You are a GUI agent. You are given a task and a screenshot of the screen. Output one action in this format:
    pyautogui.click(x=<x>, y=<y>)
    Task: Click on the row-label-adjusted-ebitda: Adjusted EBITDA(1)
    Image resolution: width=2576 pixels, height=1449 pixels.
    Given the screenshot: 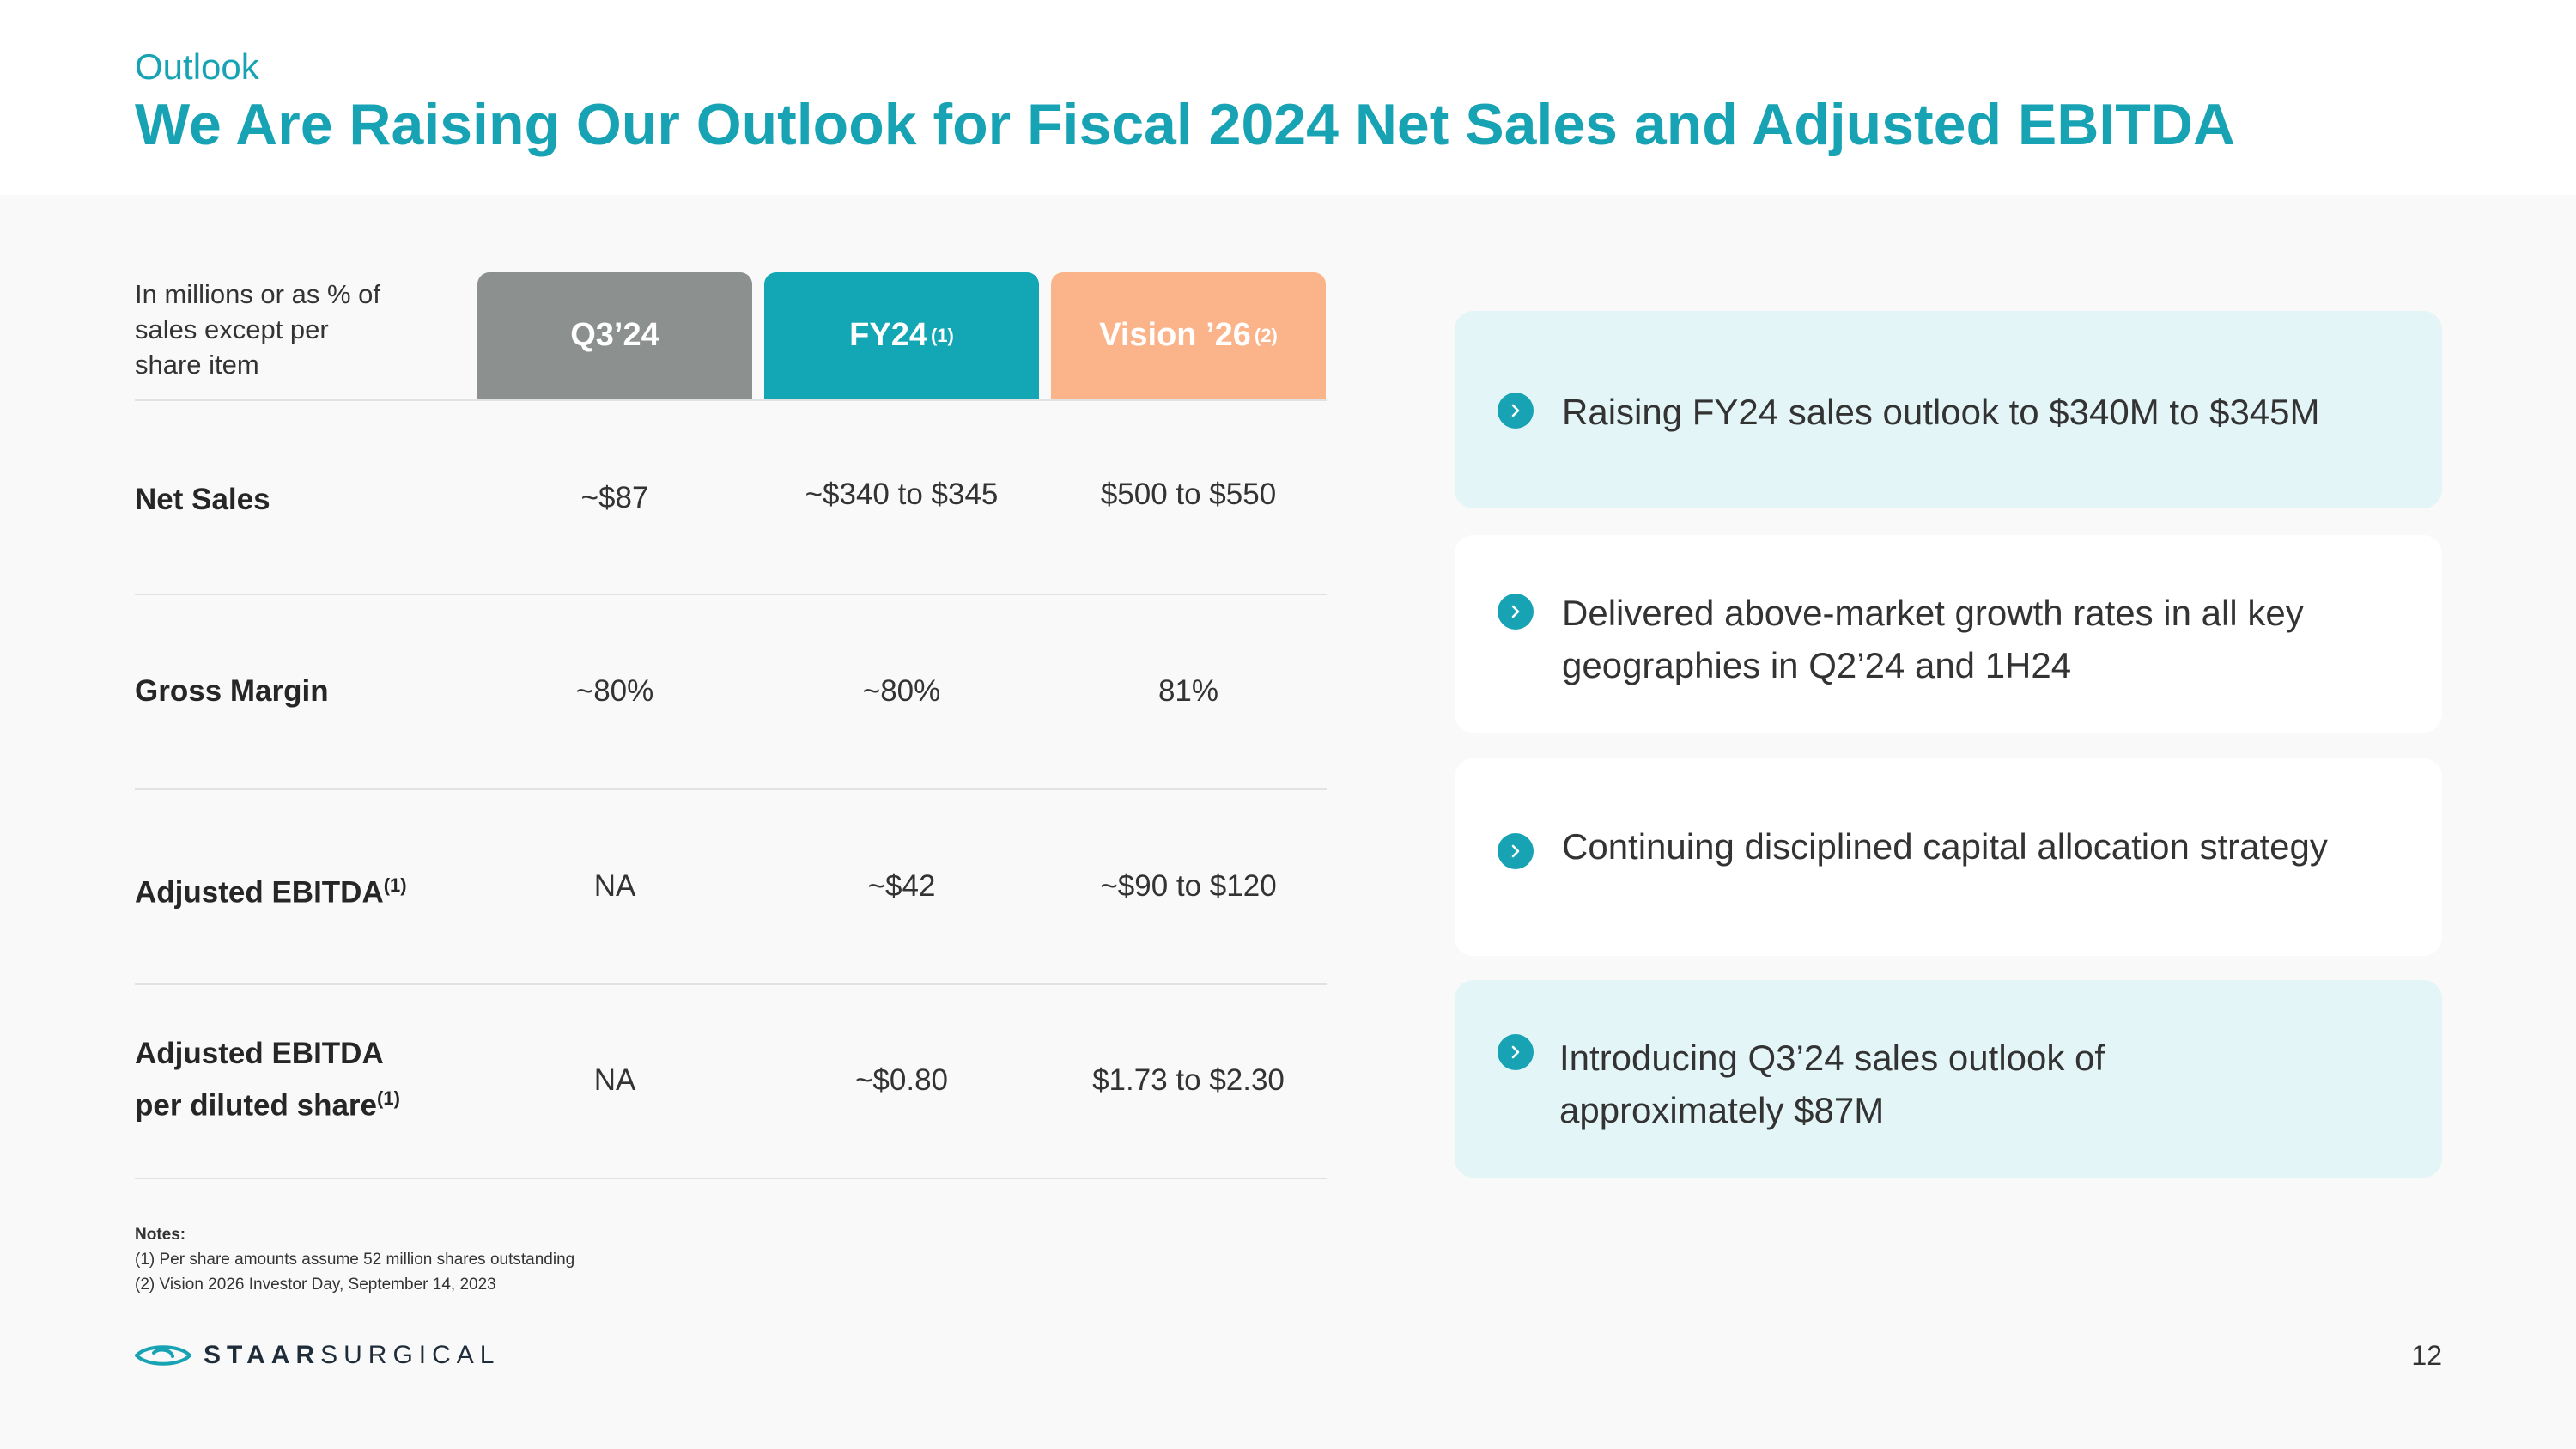 What is the action you would take?
    pyautogui.click(x=271, y=890)
    